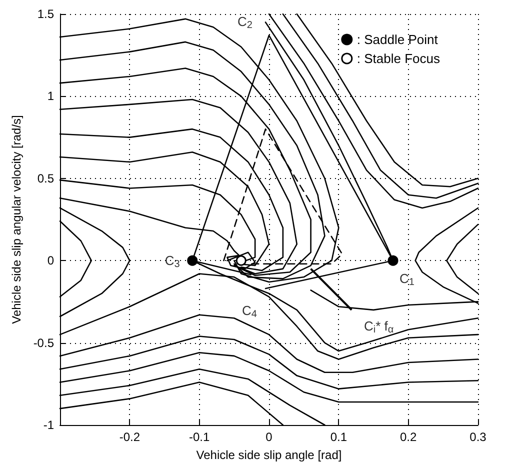 The image size is (505, 467). I want to click on x-axis-title: Vehicle side slip angle [rad], so click(269, 455).